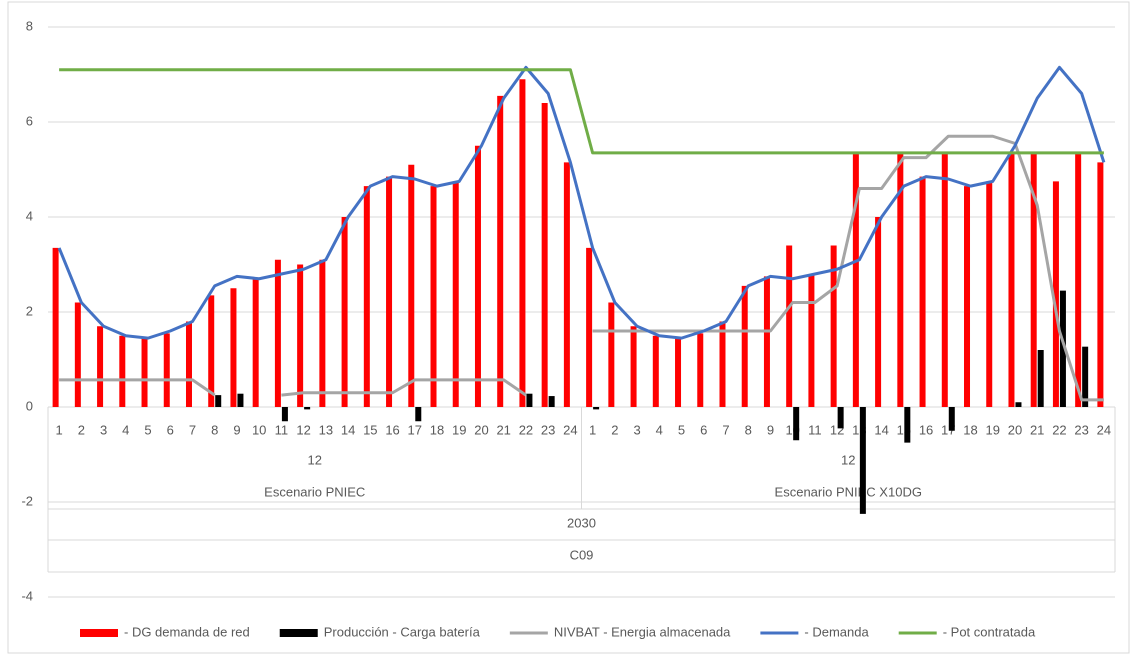 Image resolution: width=1130 pixels, height=655 pixels. What do you see at coordinates (614, 429) in the screenshot?
I see `x-tick-label: 2` at bounding box center [614, 429].